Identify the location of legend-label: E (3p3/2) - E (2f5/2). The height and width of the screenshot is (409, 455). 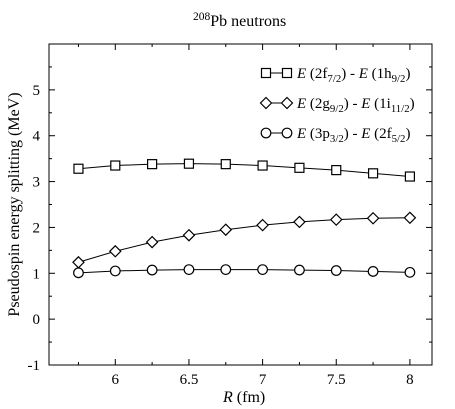
(353, 135).